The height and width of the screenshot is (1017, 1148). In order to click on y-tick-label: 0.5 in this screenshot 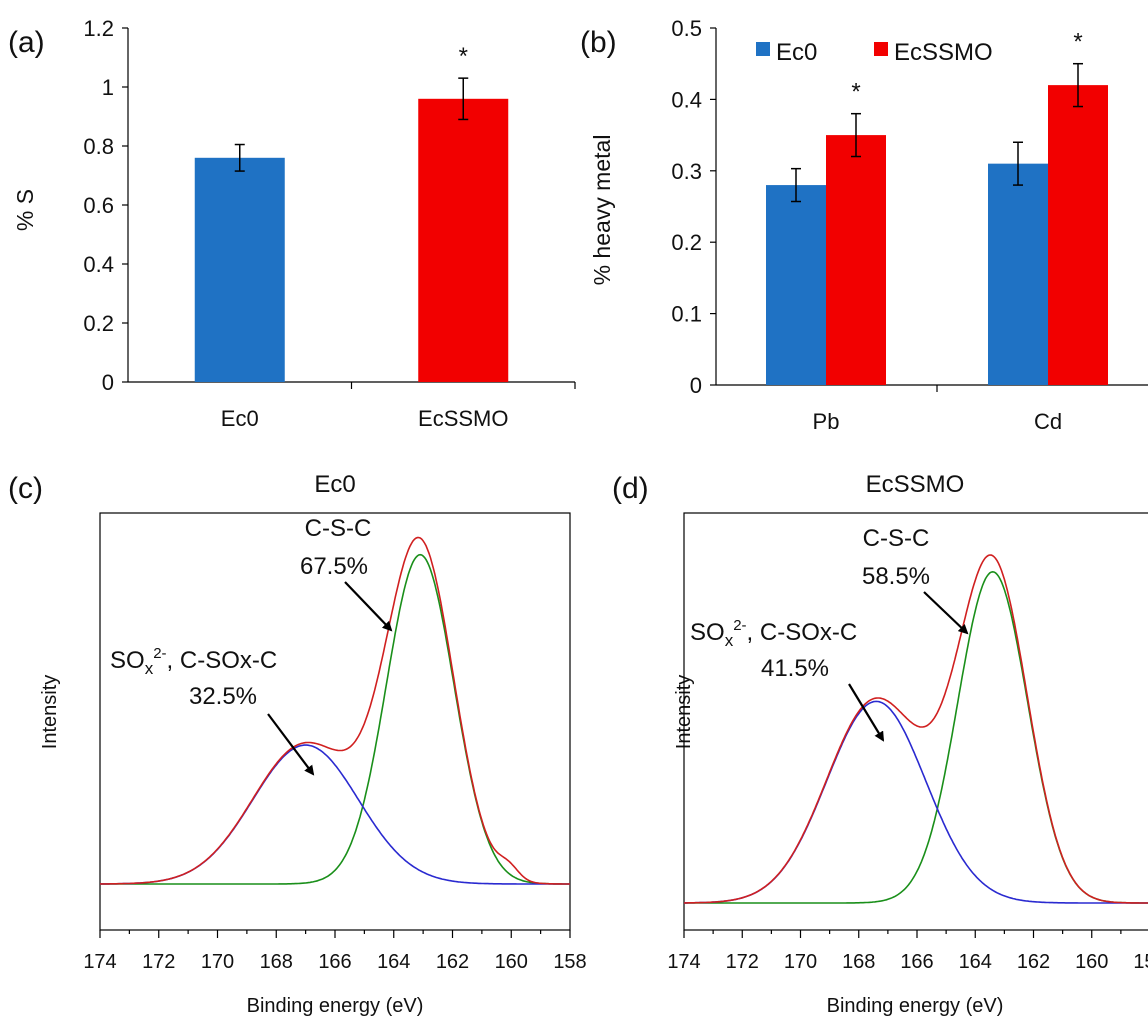, I will do `click(686, 28)`.